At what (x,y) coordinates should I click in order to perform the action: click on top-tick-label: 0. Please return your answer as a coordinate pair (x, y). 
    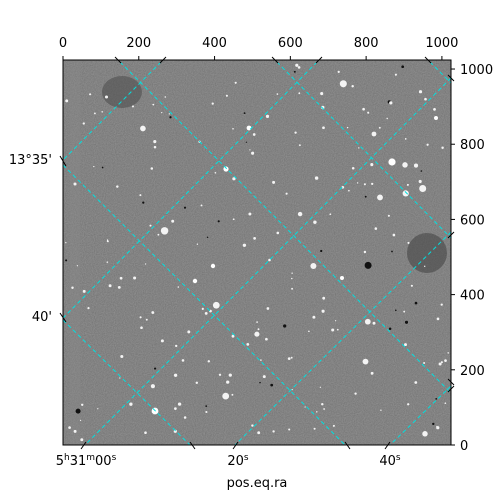
    Looking at the image, I should click on (63, 43).